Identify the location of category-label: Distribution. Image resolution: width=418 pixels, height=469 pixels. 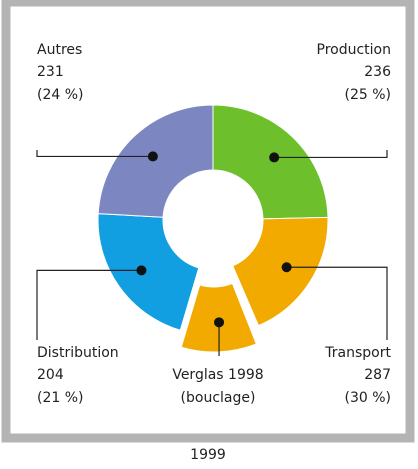
(78, 353).